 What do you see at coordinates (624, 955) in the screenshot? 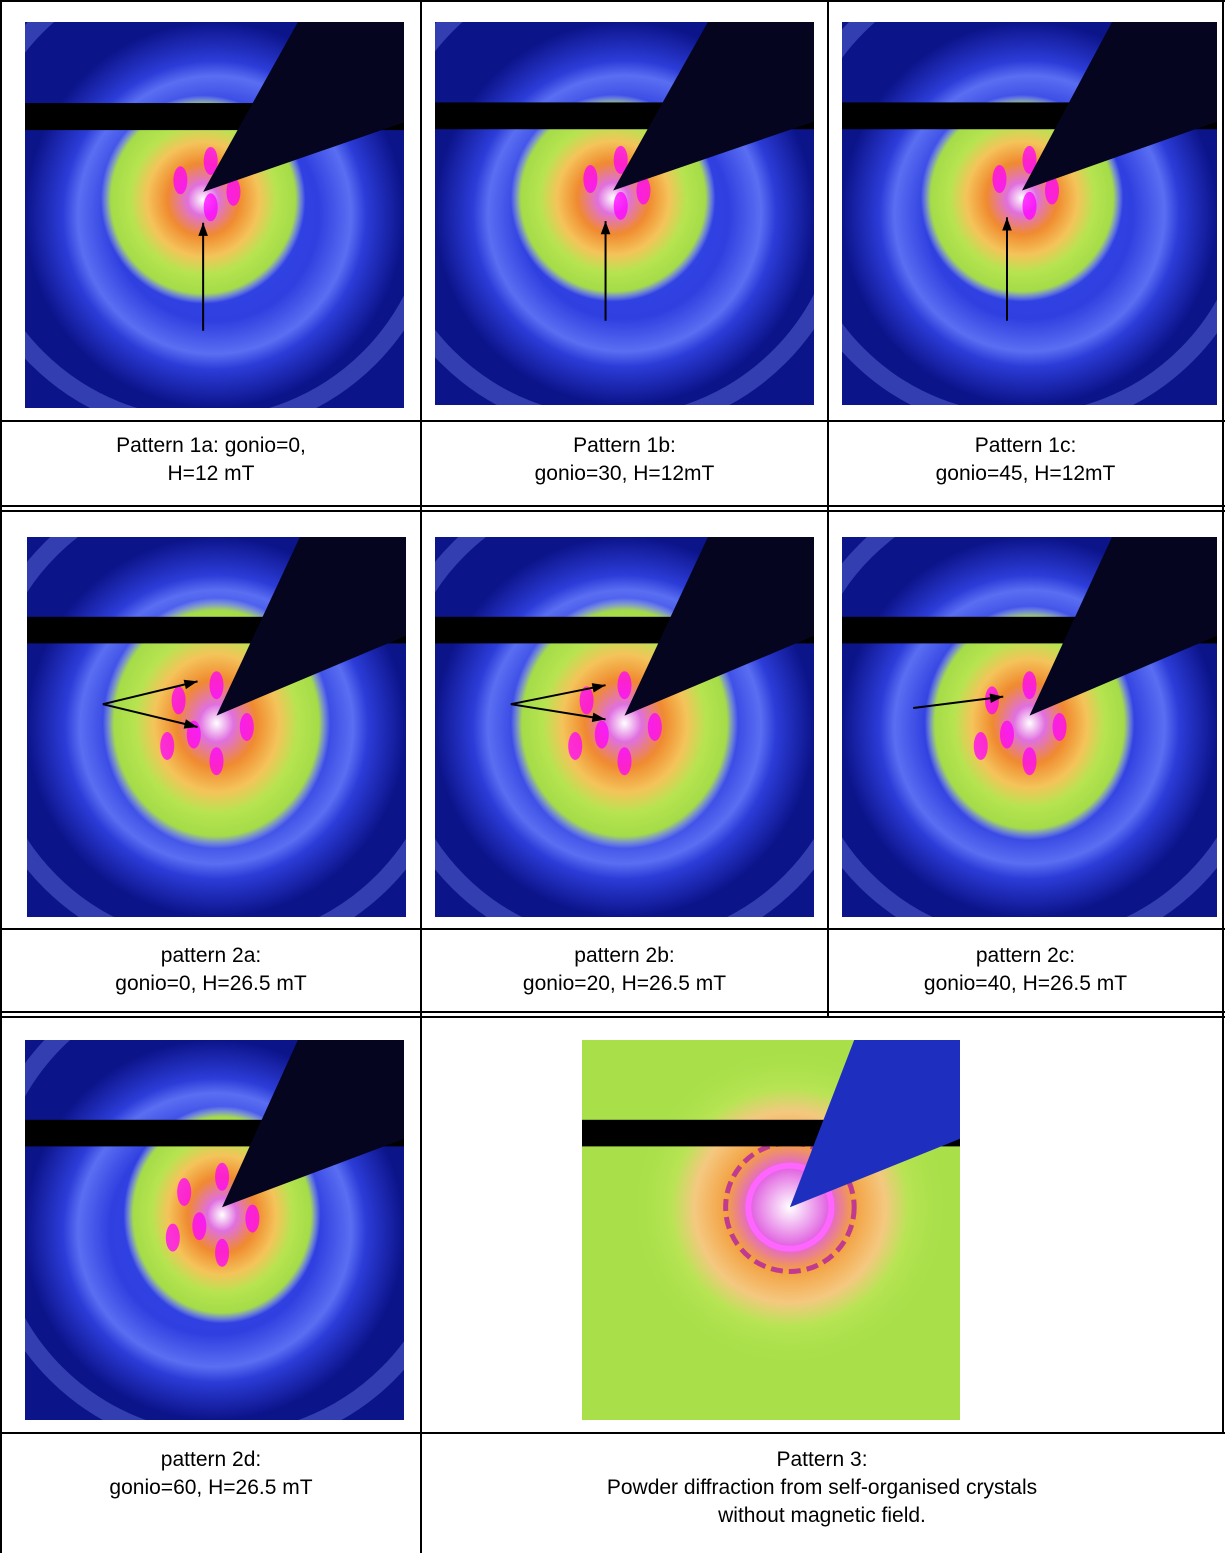
I see `caption-line: pattern 2b:` at bounding box center [624, 955].